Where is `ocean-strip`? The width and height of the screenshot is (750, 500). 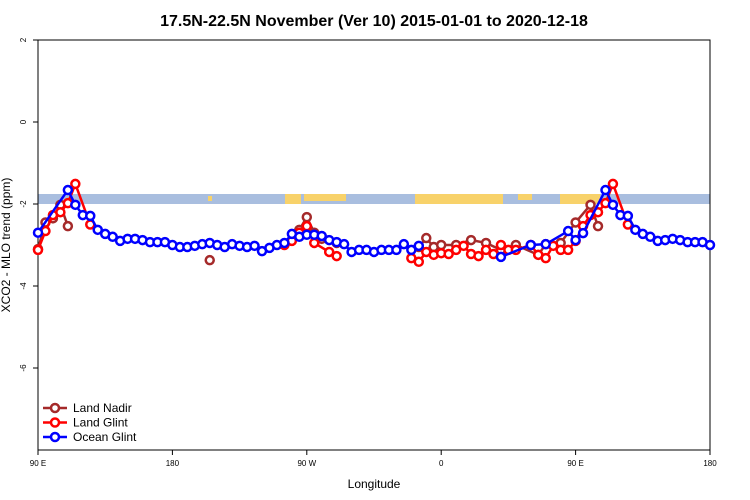
ocean-strip is located at coordinates (374, 199).